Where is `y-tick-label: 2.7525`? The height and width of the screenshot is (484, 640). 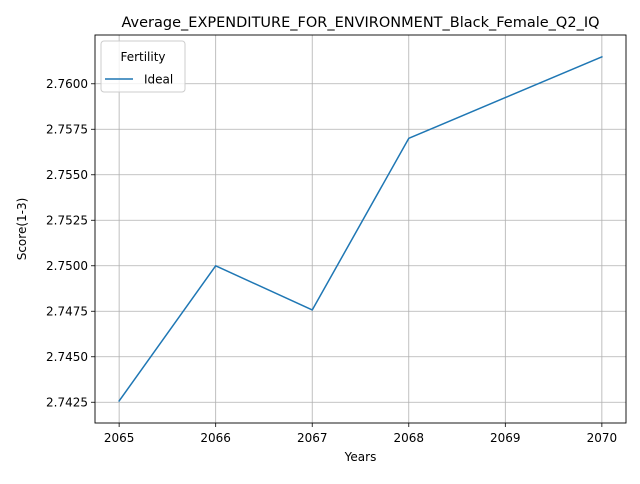 y-tick-label: 2.7525 is located at coordinates (67, 221).